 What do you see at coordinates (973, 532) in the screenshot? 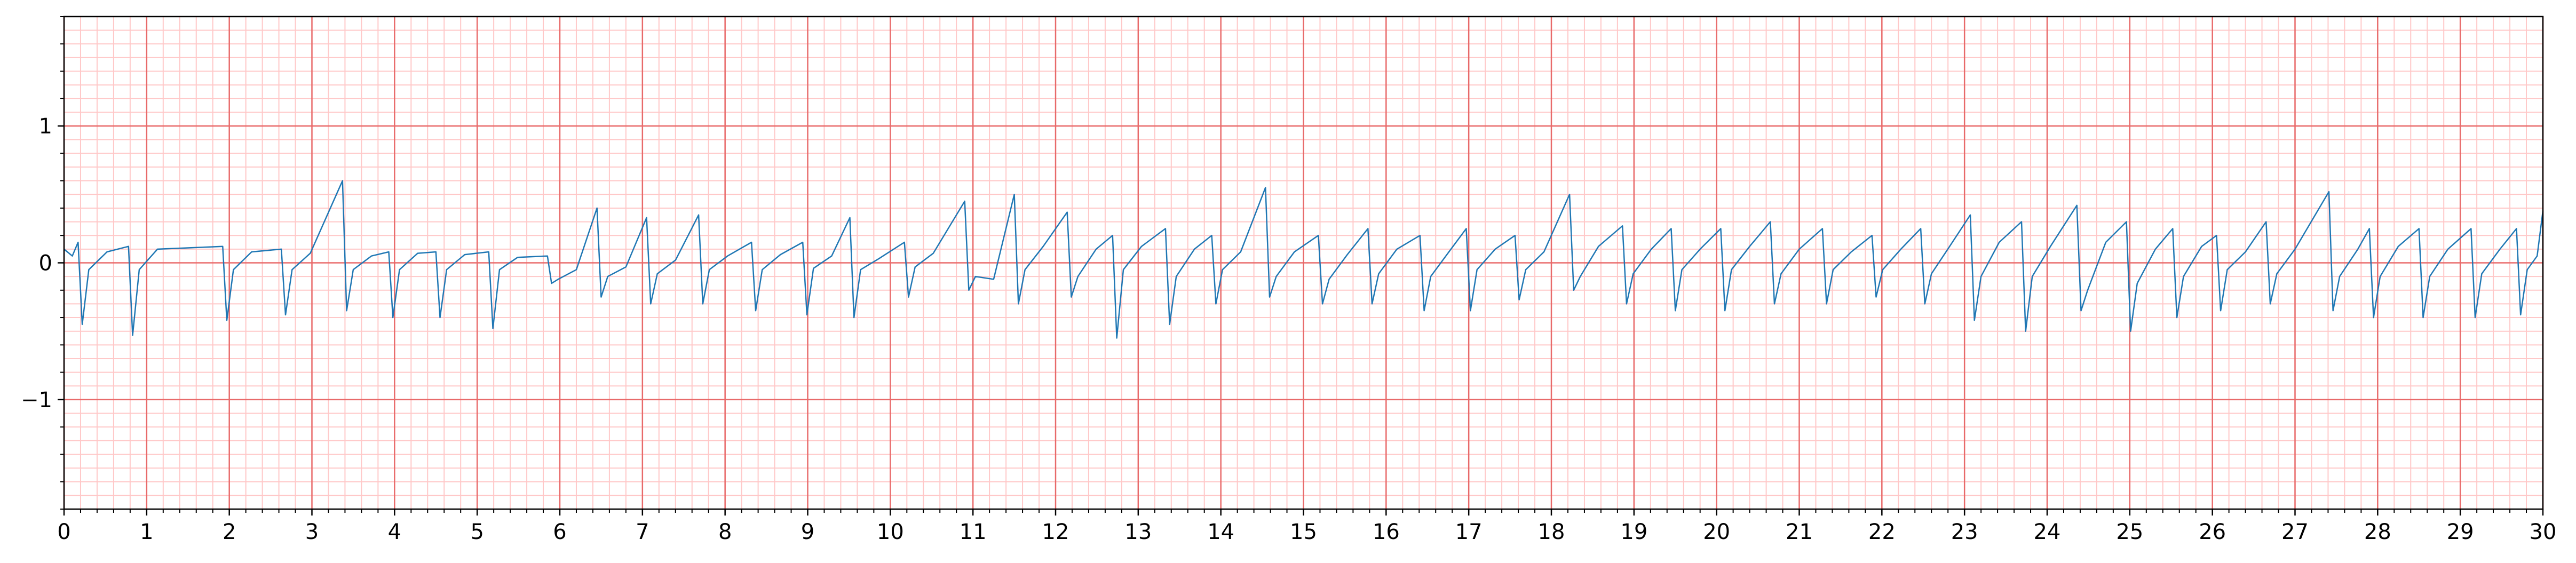
I see `x-tick-label: 11` at bounding box center [973, 532].